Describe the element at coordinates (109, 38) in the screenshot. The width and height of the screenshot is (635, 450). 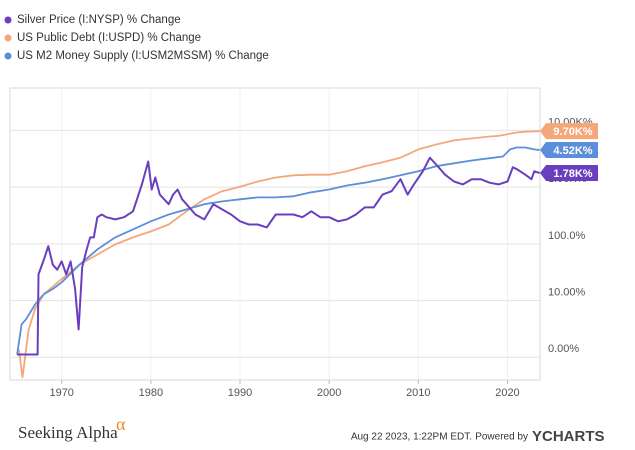
I see `legend-label: US Public Debt (I:USPD) % Change` at that location.